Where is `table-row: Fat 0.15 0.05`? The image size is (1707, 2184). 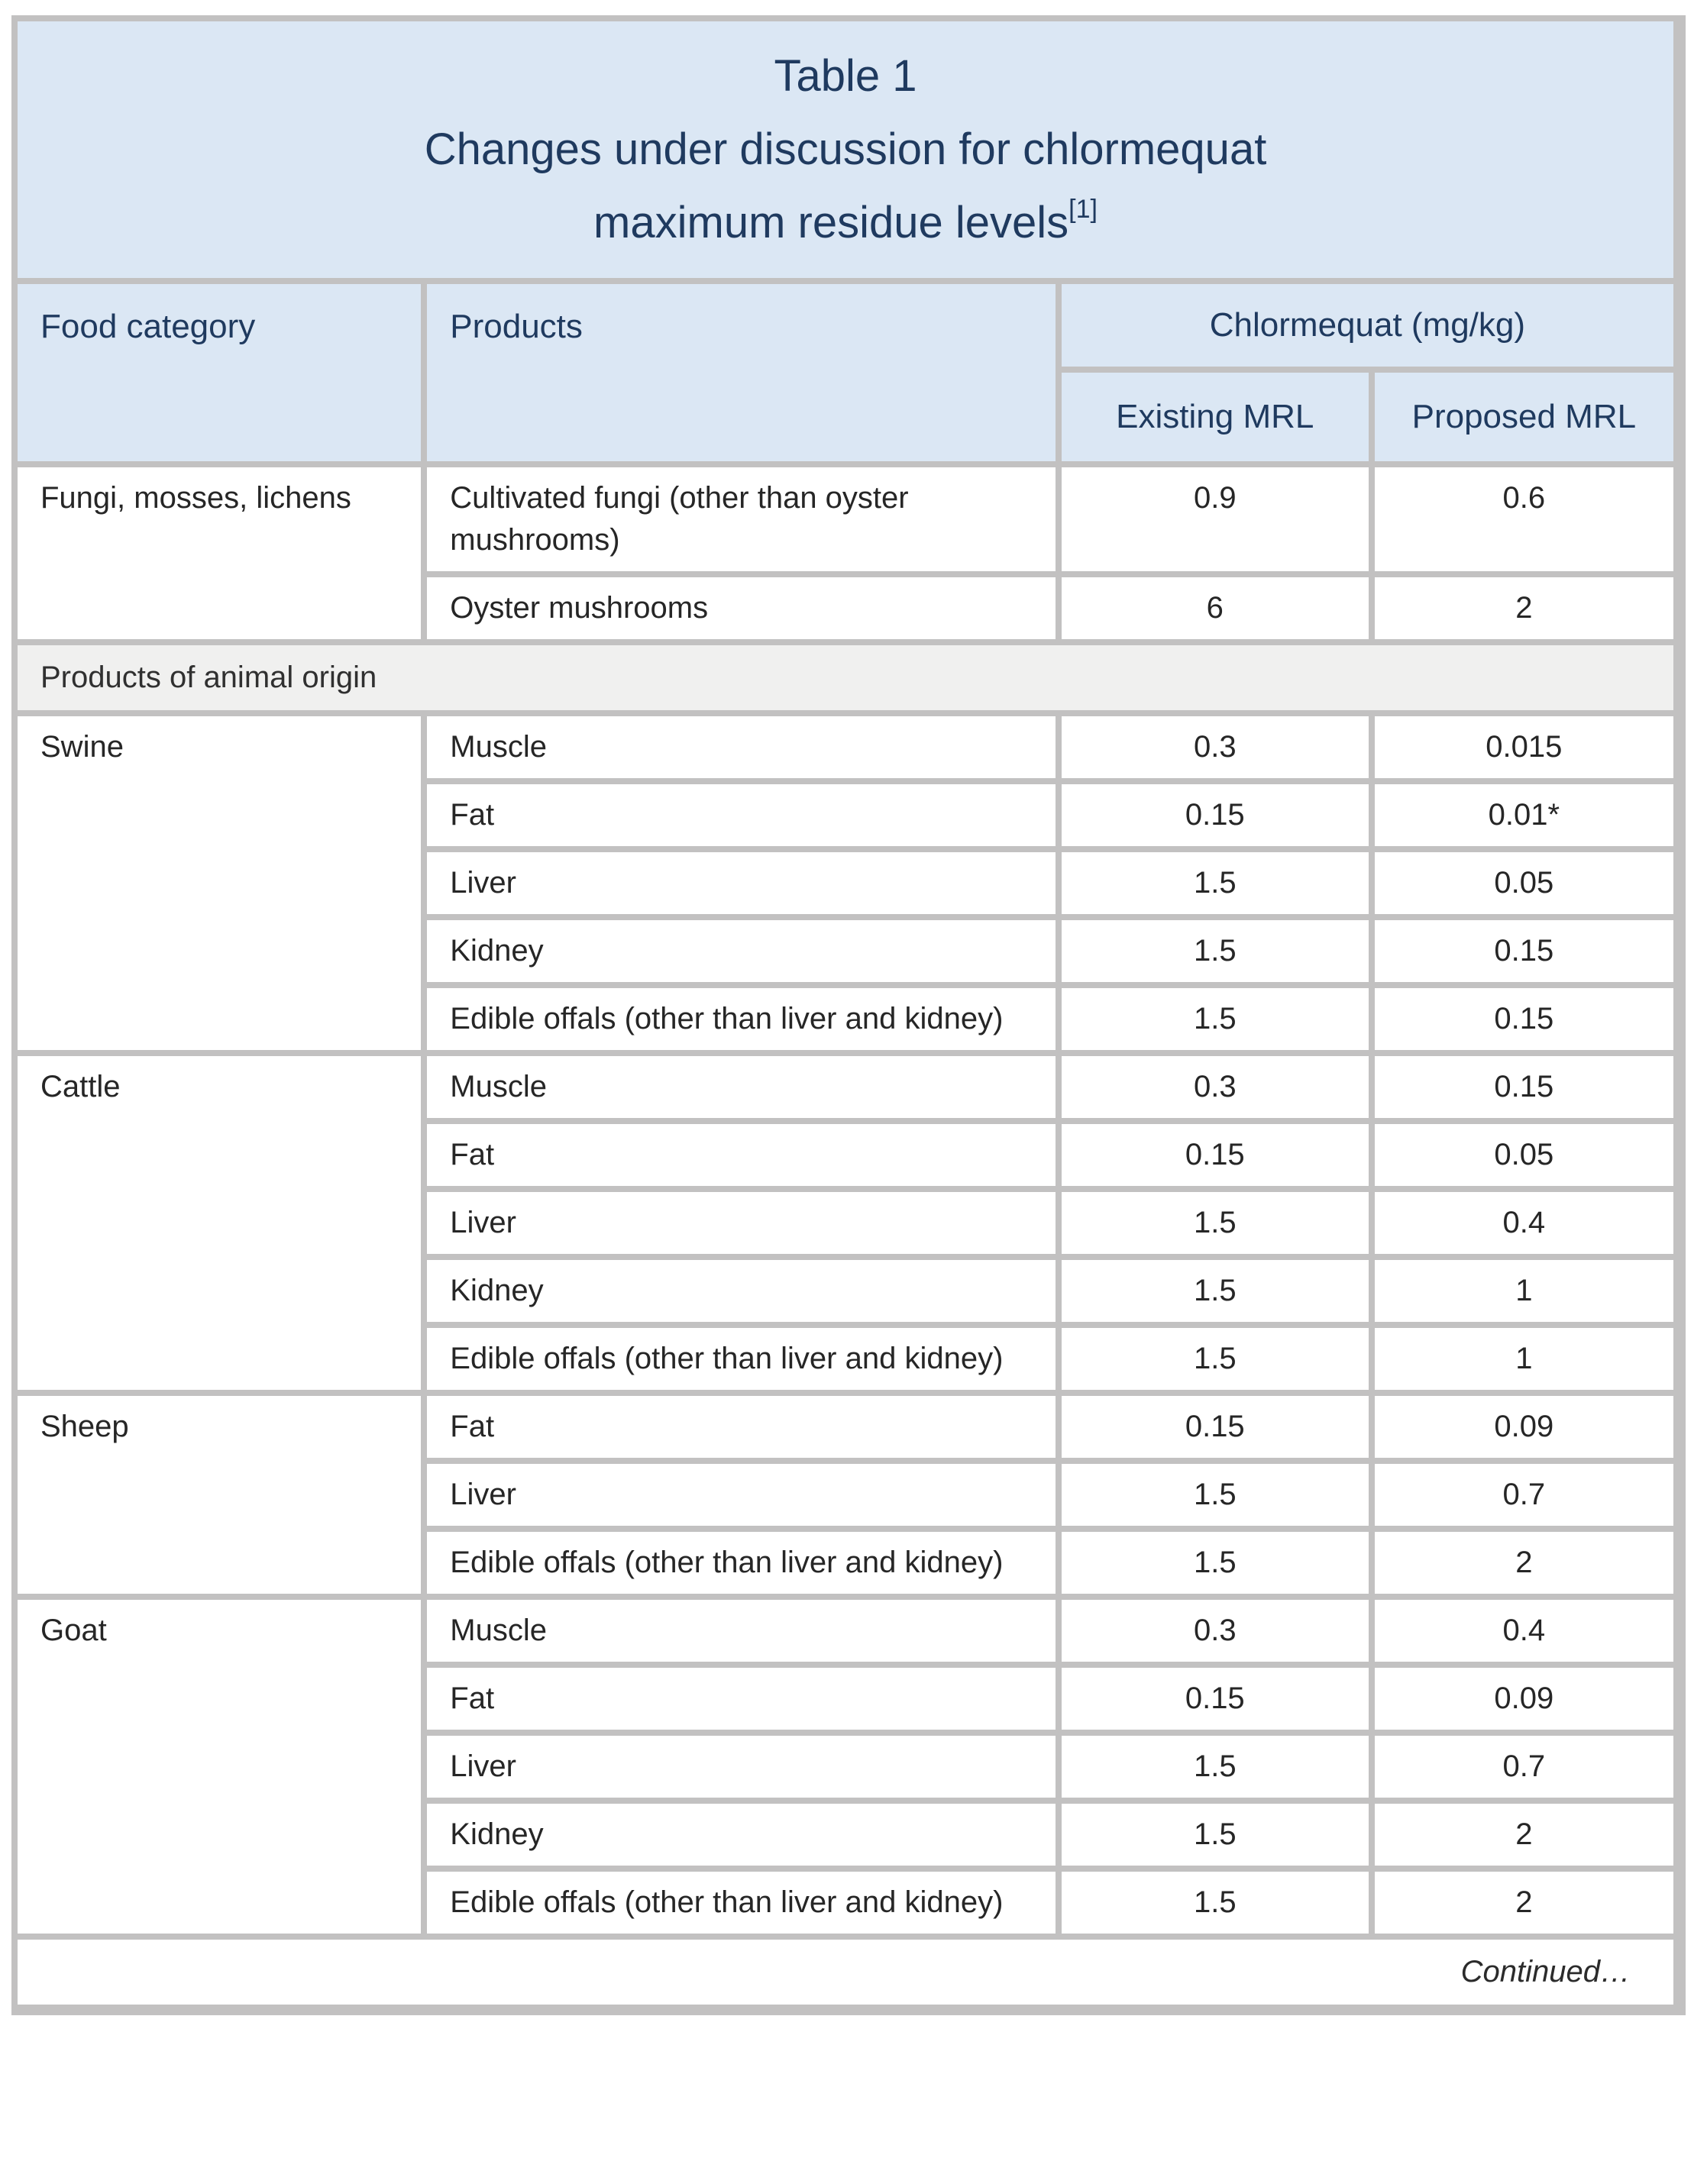
table-row: Fat 0.15 0.05 is located at coordinates (849, 1155).